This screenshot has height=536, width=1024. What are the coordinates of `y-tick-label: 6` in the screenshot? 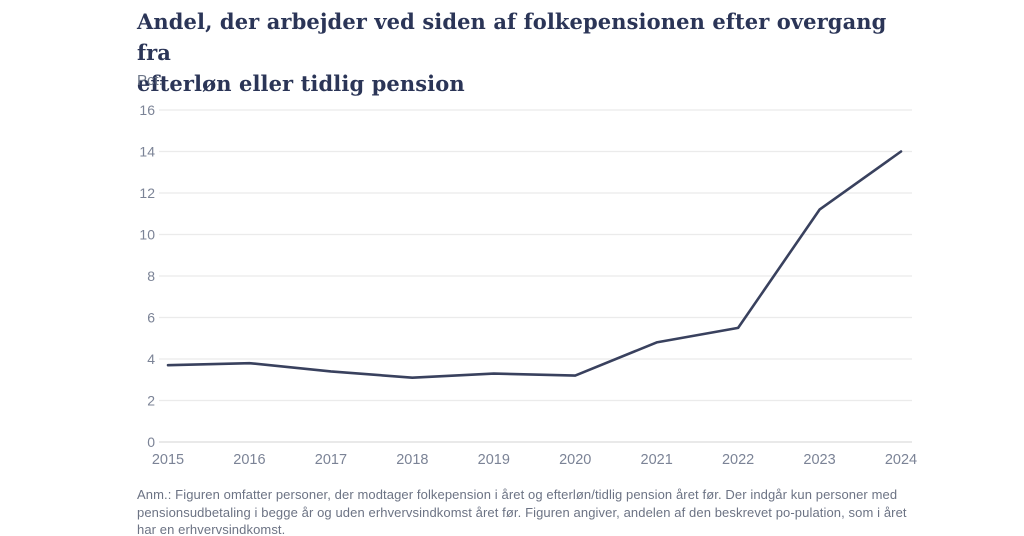 It's located at (151, 318).